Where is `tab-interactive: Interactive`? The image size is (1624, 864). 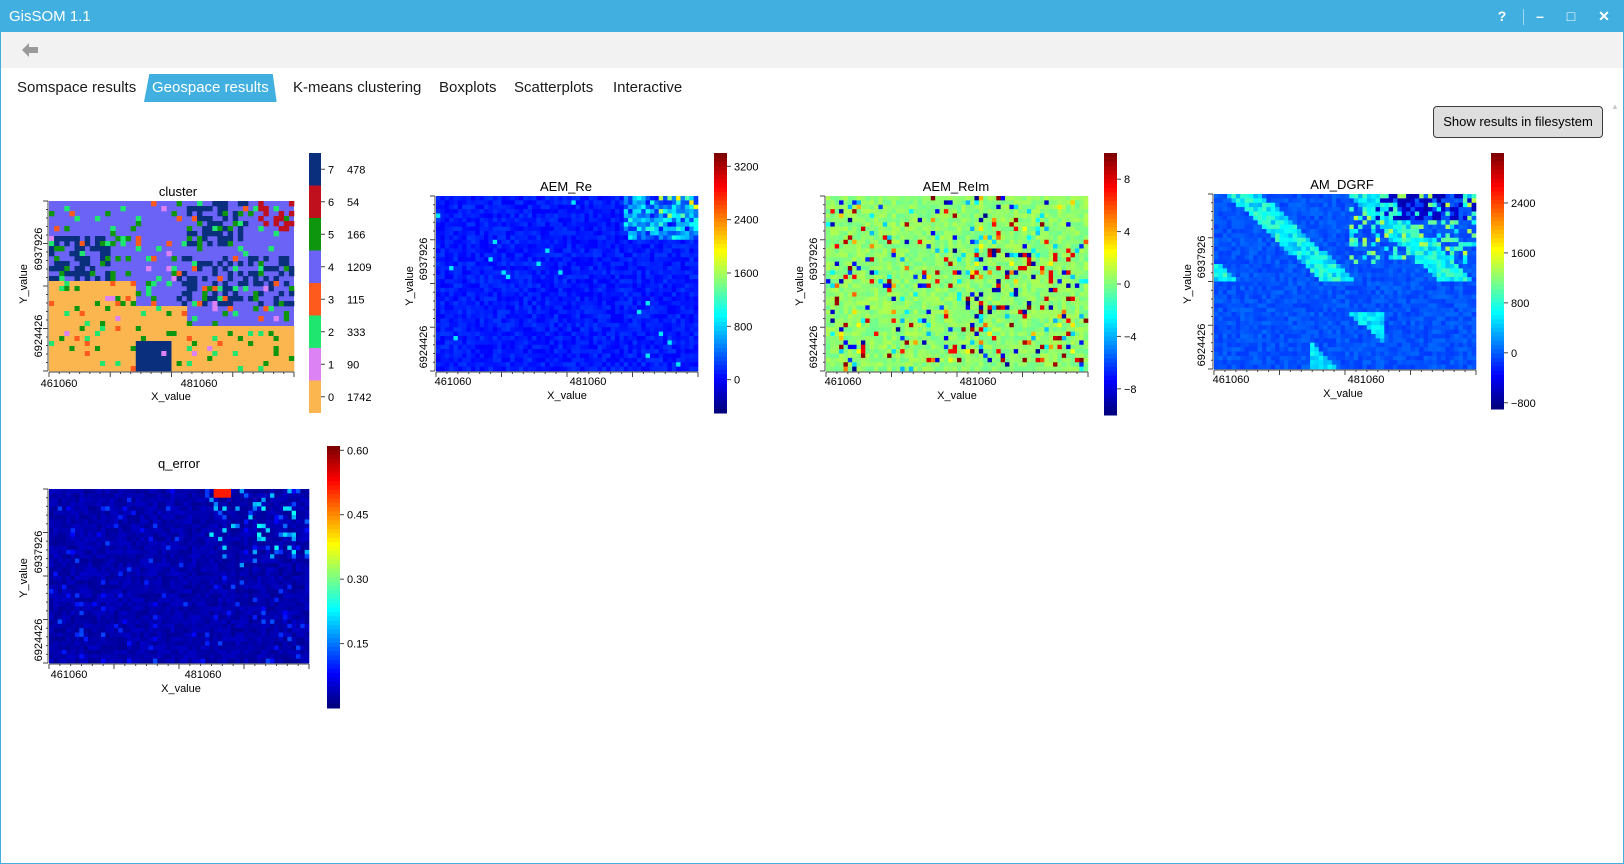
tab-interactive: Interactive is located at coordinates (648, 87).